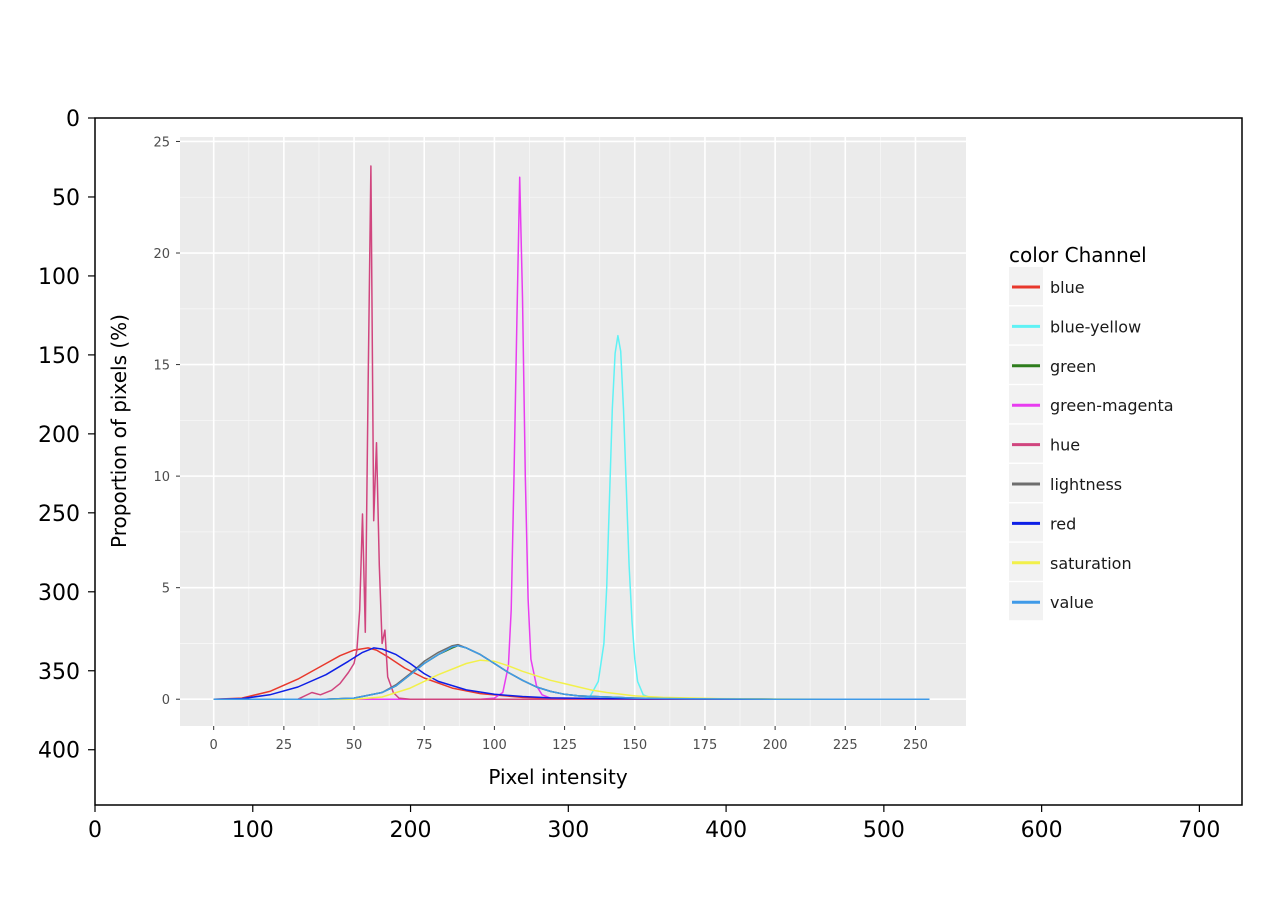  What do you see at coordinates (214, 745) in the screenshot?
I see `x-tick-label: 0` at bounding box center [214, 745].